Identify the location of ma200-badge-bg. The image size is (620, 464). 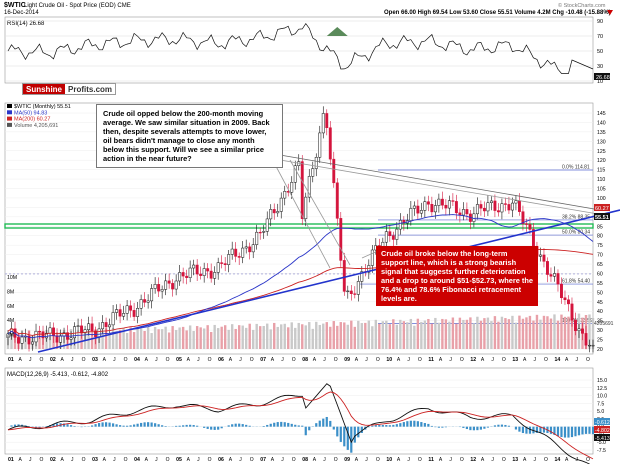
(602, 207).